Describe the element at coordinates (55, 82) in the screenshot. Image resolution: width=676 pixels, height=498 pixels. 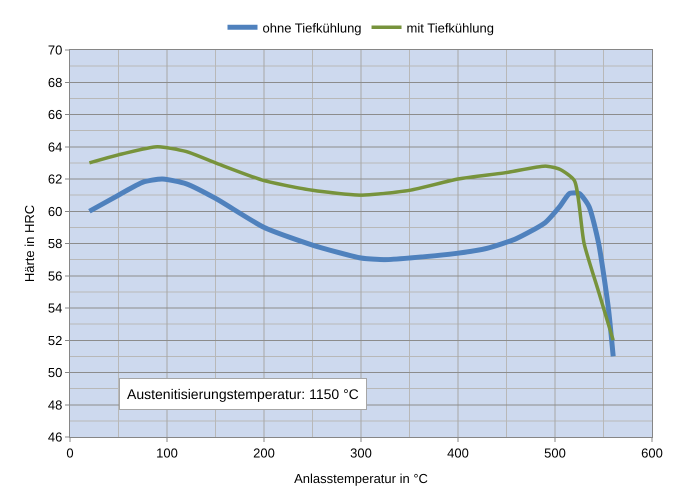
I see `y-tick-label: 68` at that location.